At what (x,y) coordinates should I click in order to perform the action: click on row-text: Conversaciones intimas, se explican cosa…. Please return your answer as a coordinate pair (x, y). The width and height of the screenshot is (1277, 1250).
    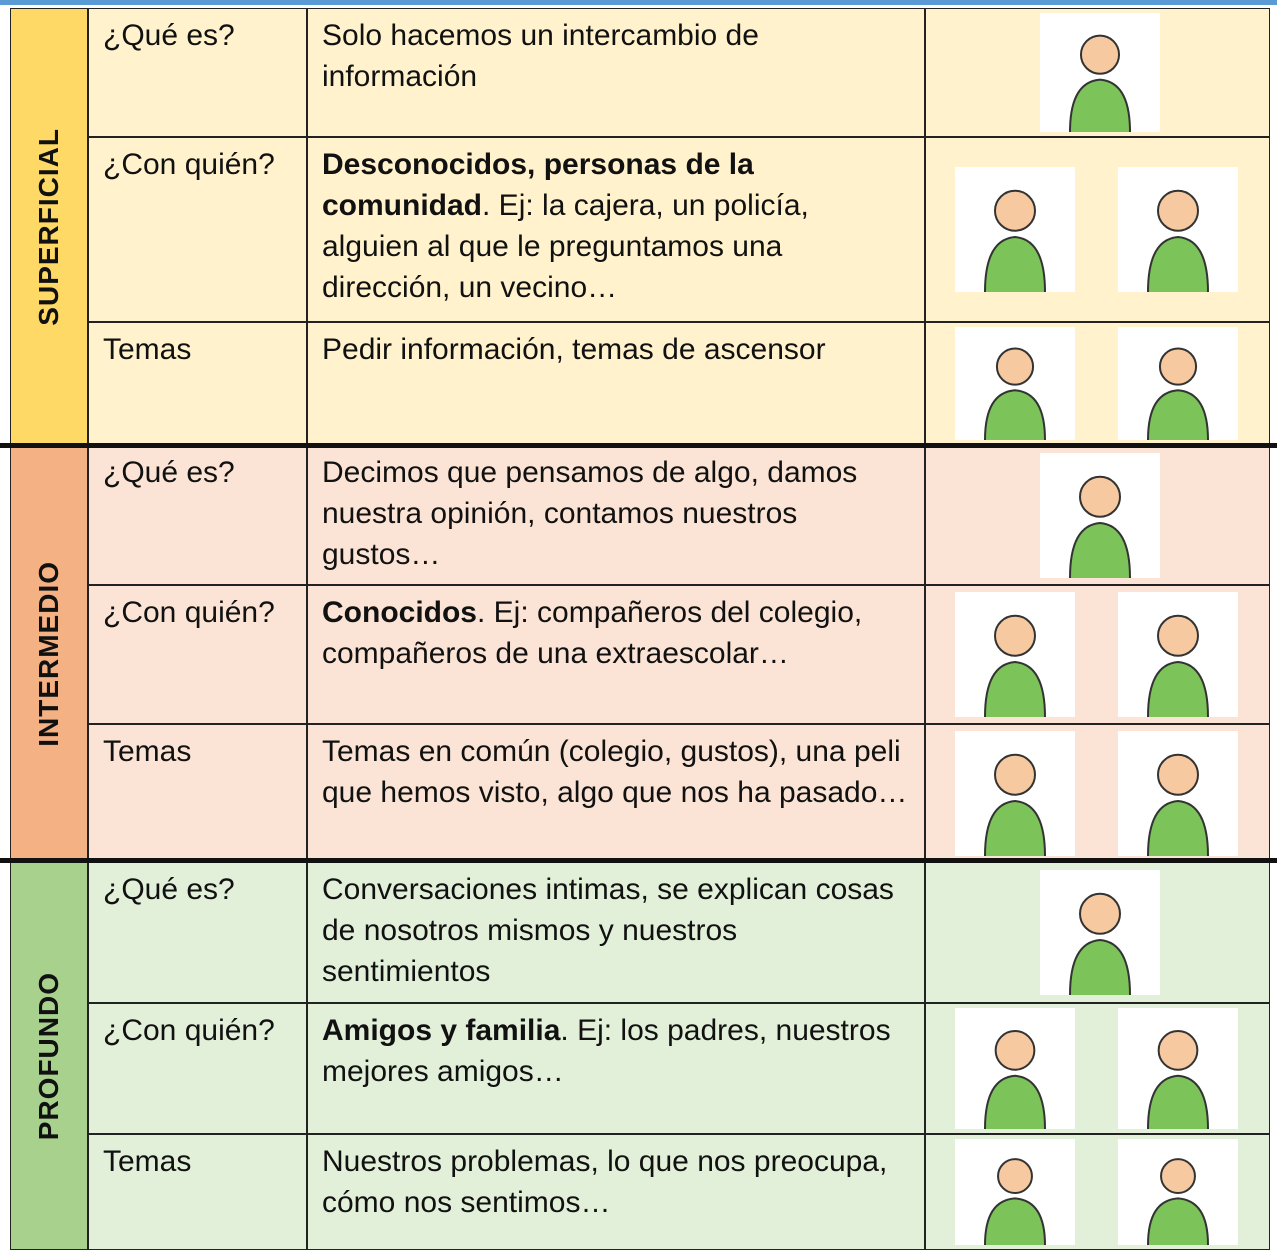
    Looking at the image, I should click on (616, 932).